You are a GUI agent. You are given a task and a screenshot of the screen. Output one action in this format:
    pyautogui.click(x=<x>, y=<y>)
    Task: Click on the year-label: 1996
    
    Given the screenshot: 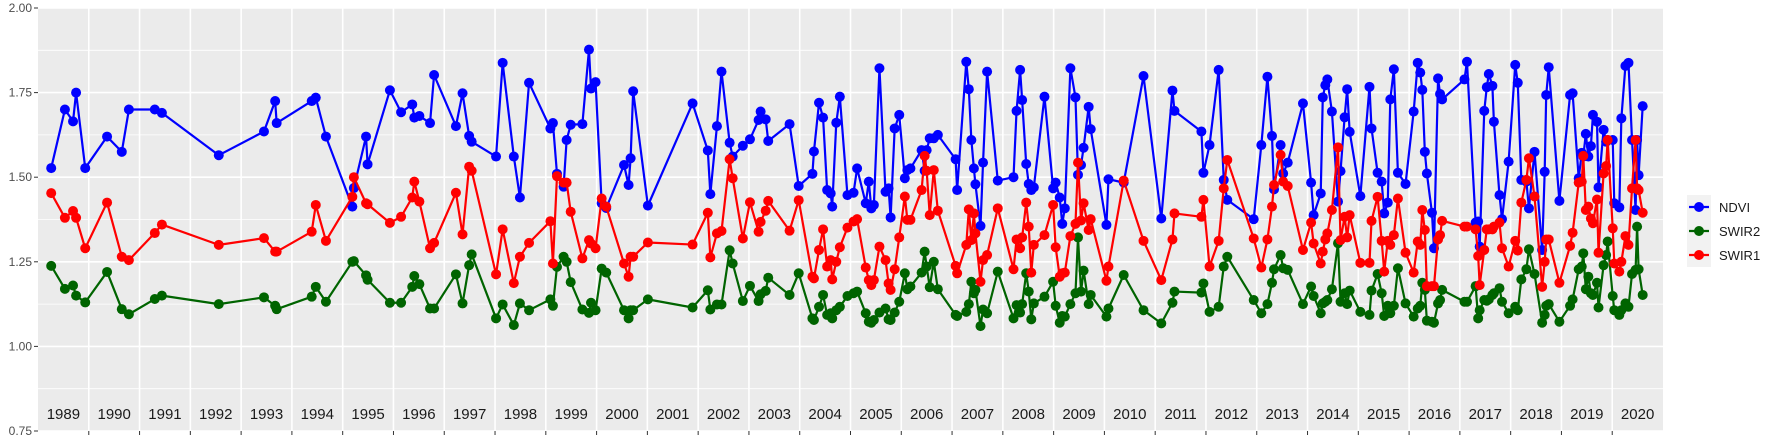 What is the action you would take?
    pyautogui.click(x=418, y=414)
    